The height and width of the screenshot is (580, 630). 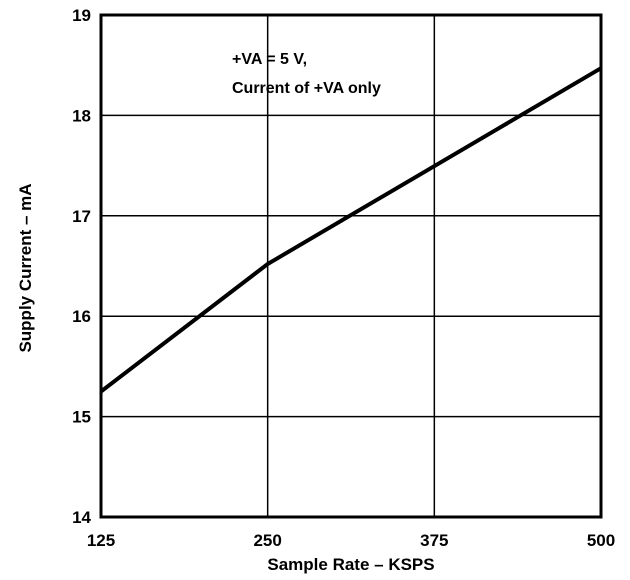 What do you see at coordinates (101, 540) in the screenshot?
I see `x-tick-label: 125` at bounding box center [101, 540].